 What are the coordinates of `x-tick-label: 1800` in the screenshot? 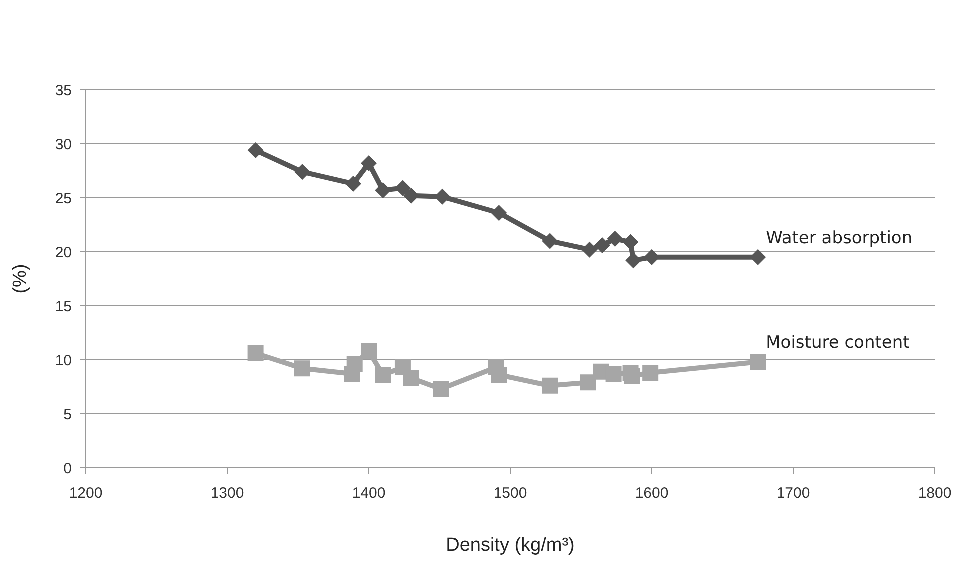 It's located at (935, 493).